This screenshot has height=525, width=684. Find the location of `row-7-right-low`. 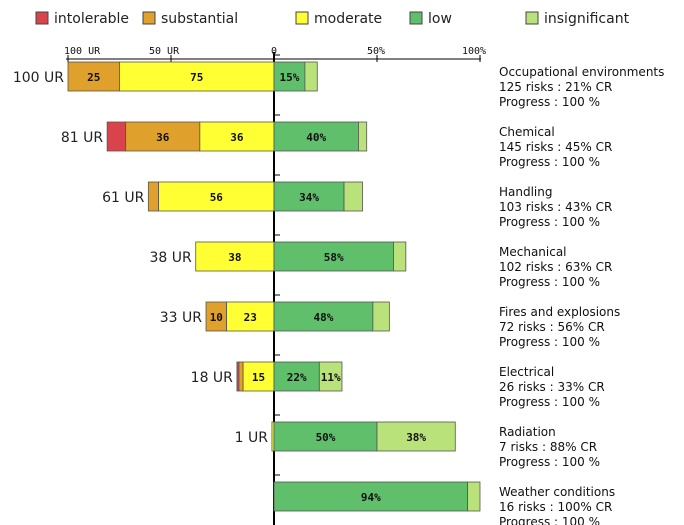

row-7-right-low is located at coordinates (371, 496).